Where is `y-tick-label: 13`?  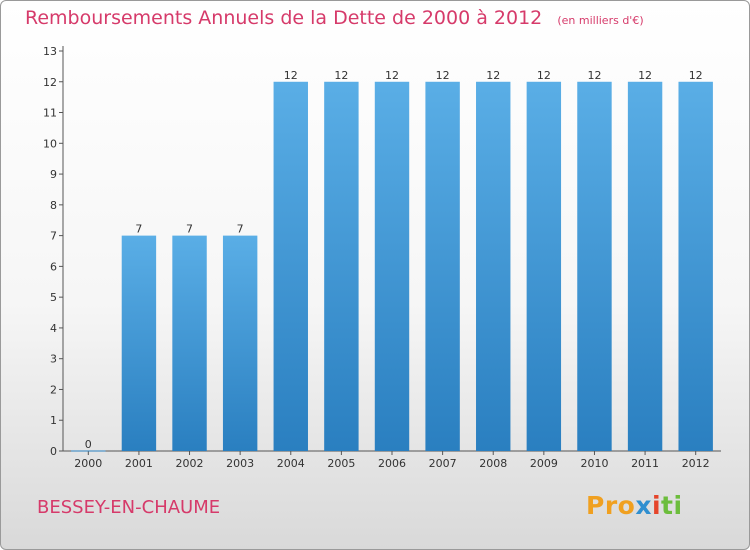 y-tick-label: 13 is located at coordinates (50, 51).